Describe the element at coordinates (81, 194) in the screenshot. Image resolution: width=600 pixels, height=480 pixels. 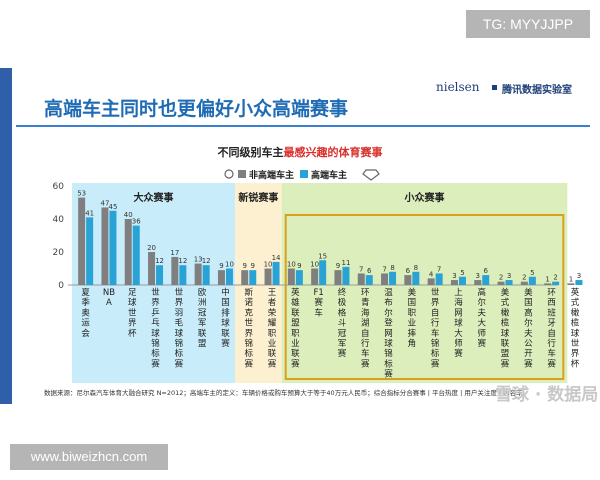
I see `data-label-non-premium: 53` at that location.